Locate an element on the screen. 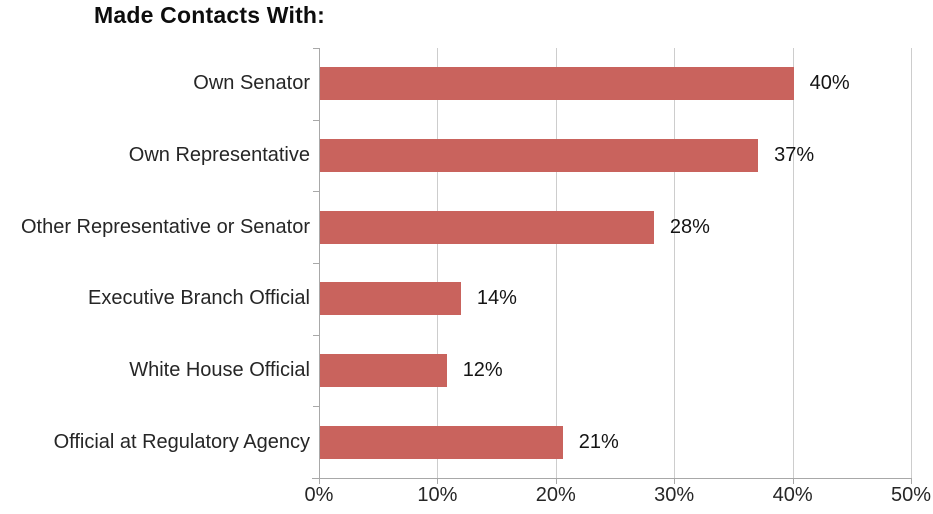 The width and height of the screenshot is (933, 514). bar-value-label: 40% is located at coordinates (829, 83).